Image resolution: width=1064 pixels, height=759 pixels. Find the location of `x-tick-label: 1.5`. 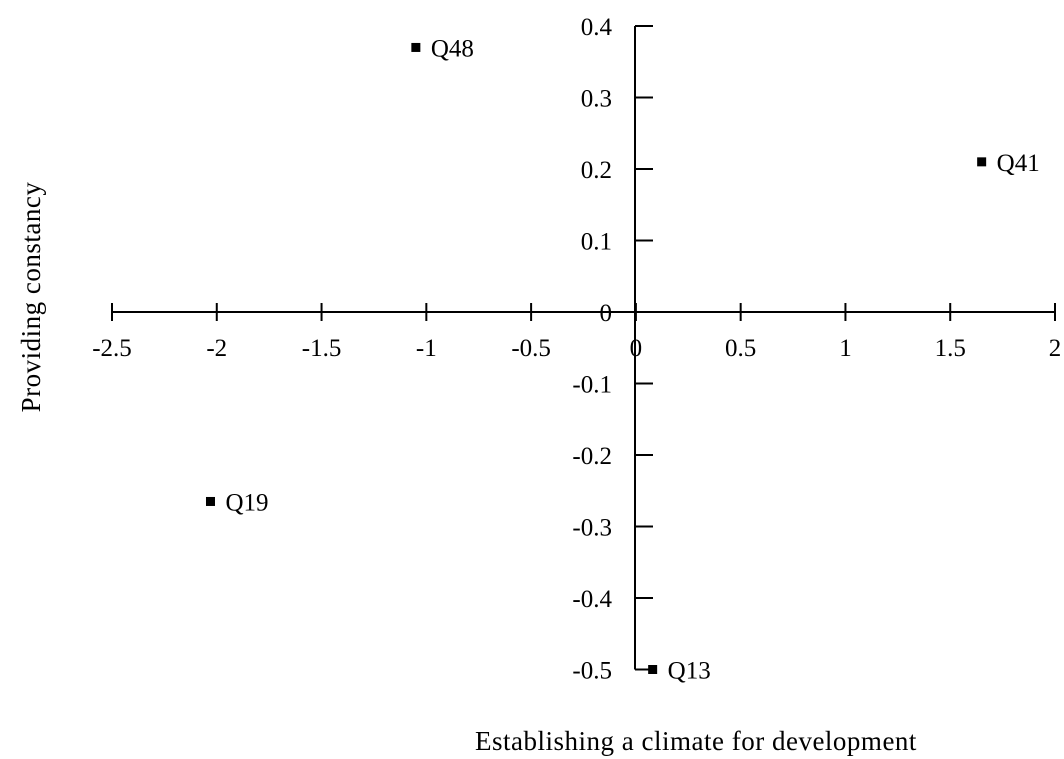

x-tick-label: 1.5 is located at coordinates (950, 348).